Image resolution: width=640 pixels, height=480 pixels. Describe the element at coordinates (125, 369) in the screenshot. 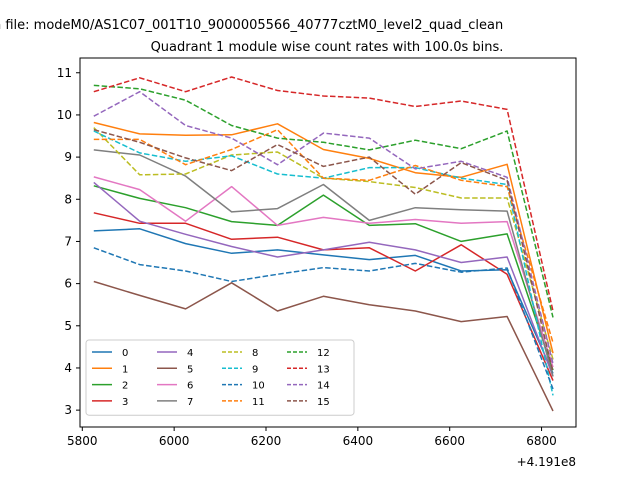

I see `legend-label-1: 1` at that location.